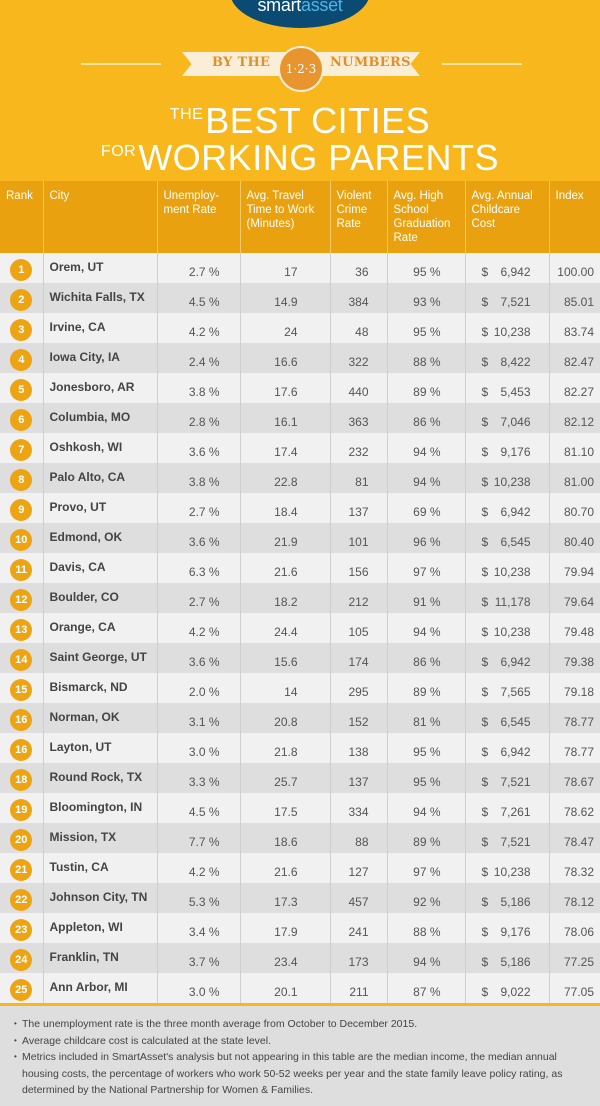  Describe the element at coordinates (199, 418) in the screenshot. I see `unemployment-cell: 2.8 %` at that location.